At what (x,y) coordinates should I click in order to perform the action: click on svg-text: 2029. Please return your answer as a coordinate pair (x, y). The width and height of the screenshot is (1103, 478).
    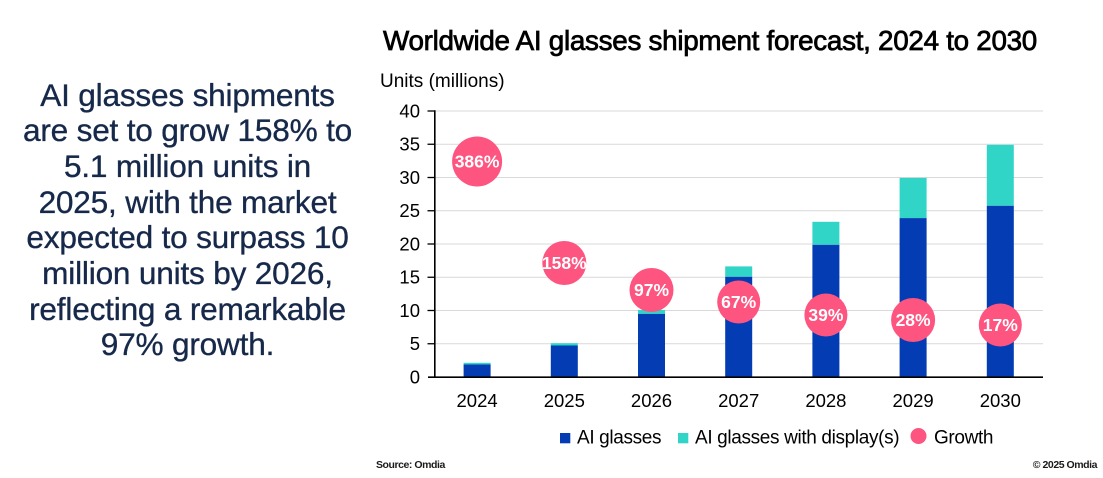
    Looking at the image, I should click on (913, 400).